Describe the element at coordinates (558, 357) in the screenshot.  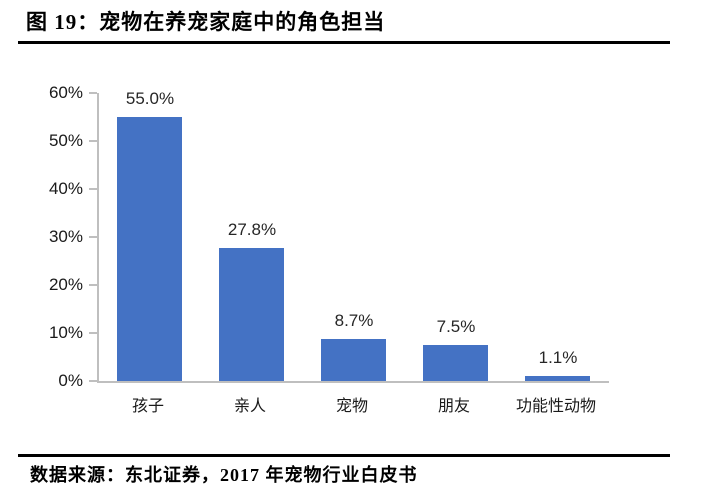
I see `bar-value-label: 1.1%` at that location.